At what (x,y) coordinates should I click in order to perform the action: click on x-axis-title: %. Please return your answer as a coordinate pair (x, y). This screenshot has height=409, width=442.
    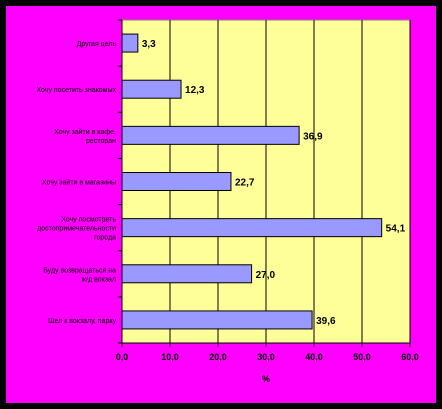
    Looking at the image, I should click on (266, 379).